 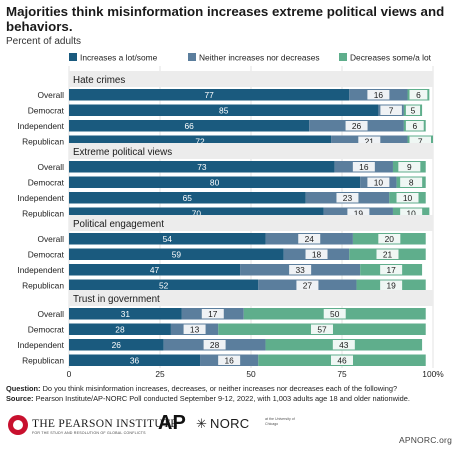 What do you see at coordinates (44, 41) in the screenshot?
I see `chart-subtitle: Percent of adults` at bounding box center [44, 41].